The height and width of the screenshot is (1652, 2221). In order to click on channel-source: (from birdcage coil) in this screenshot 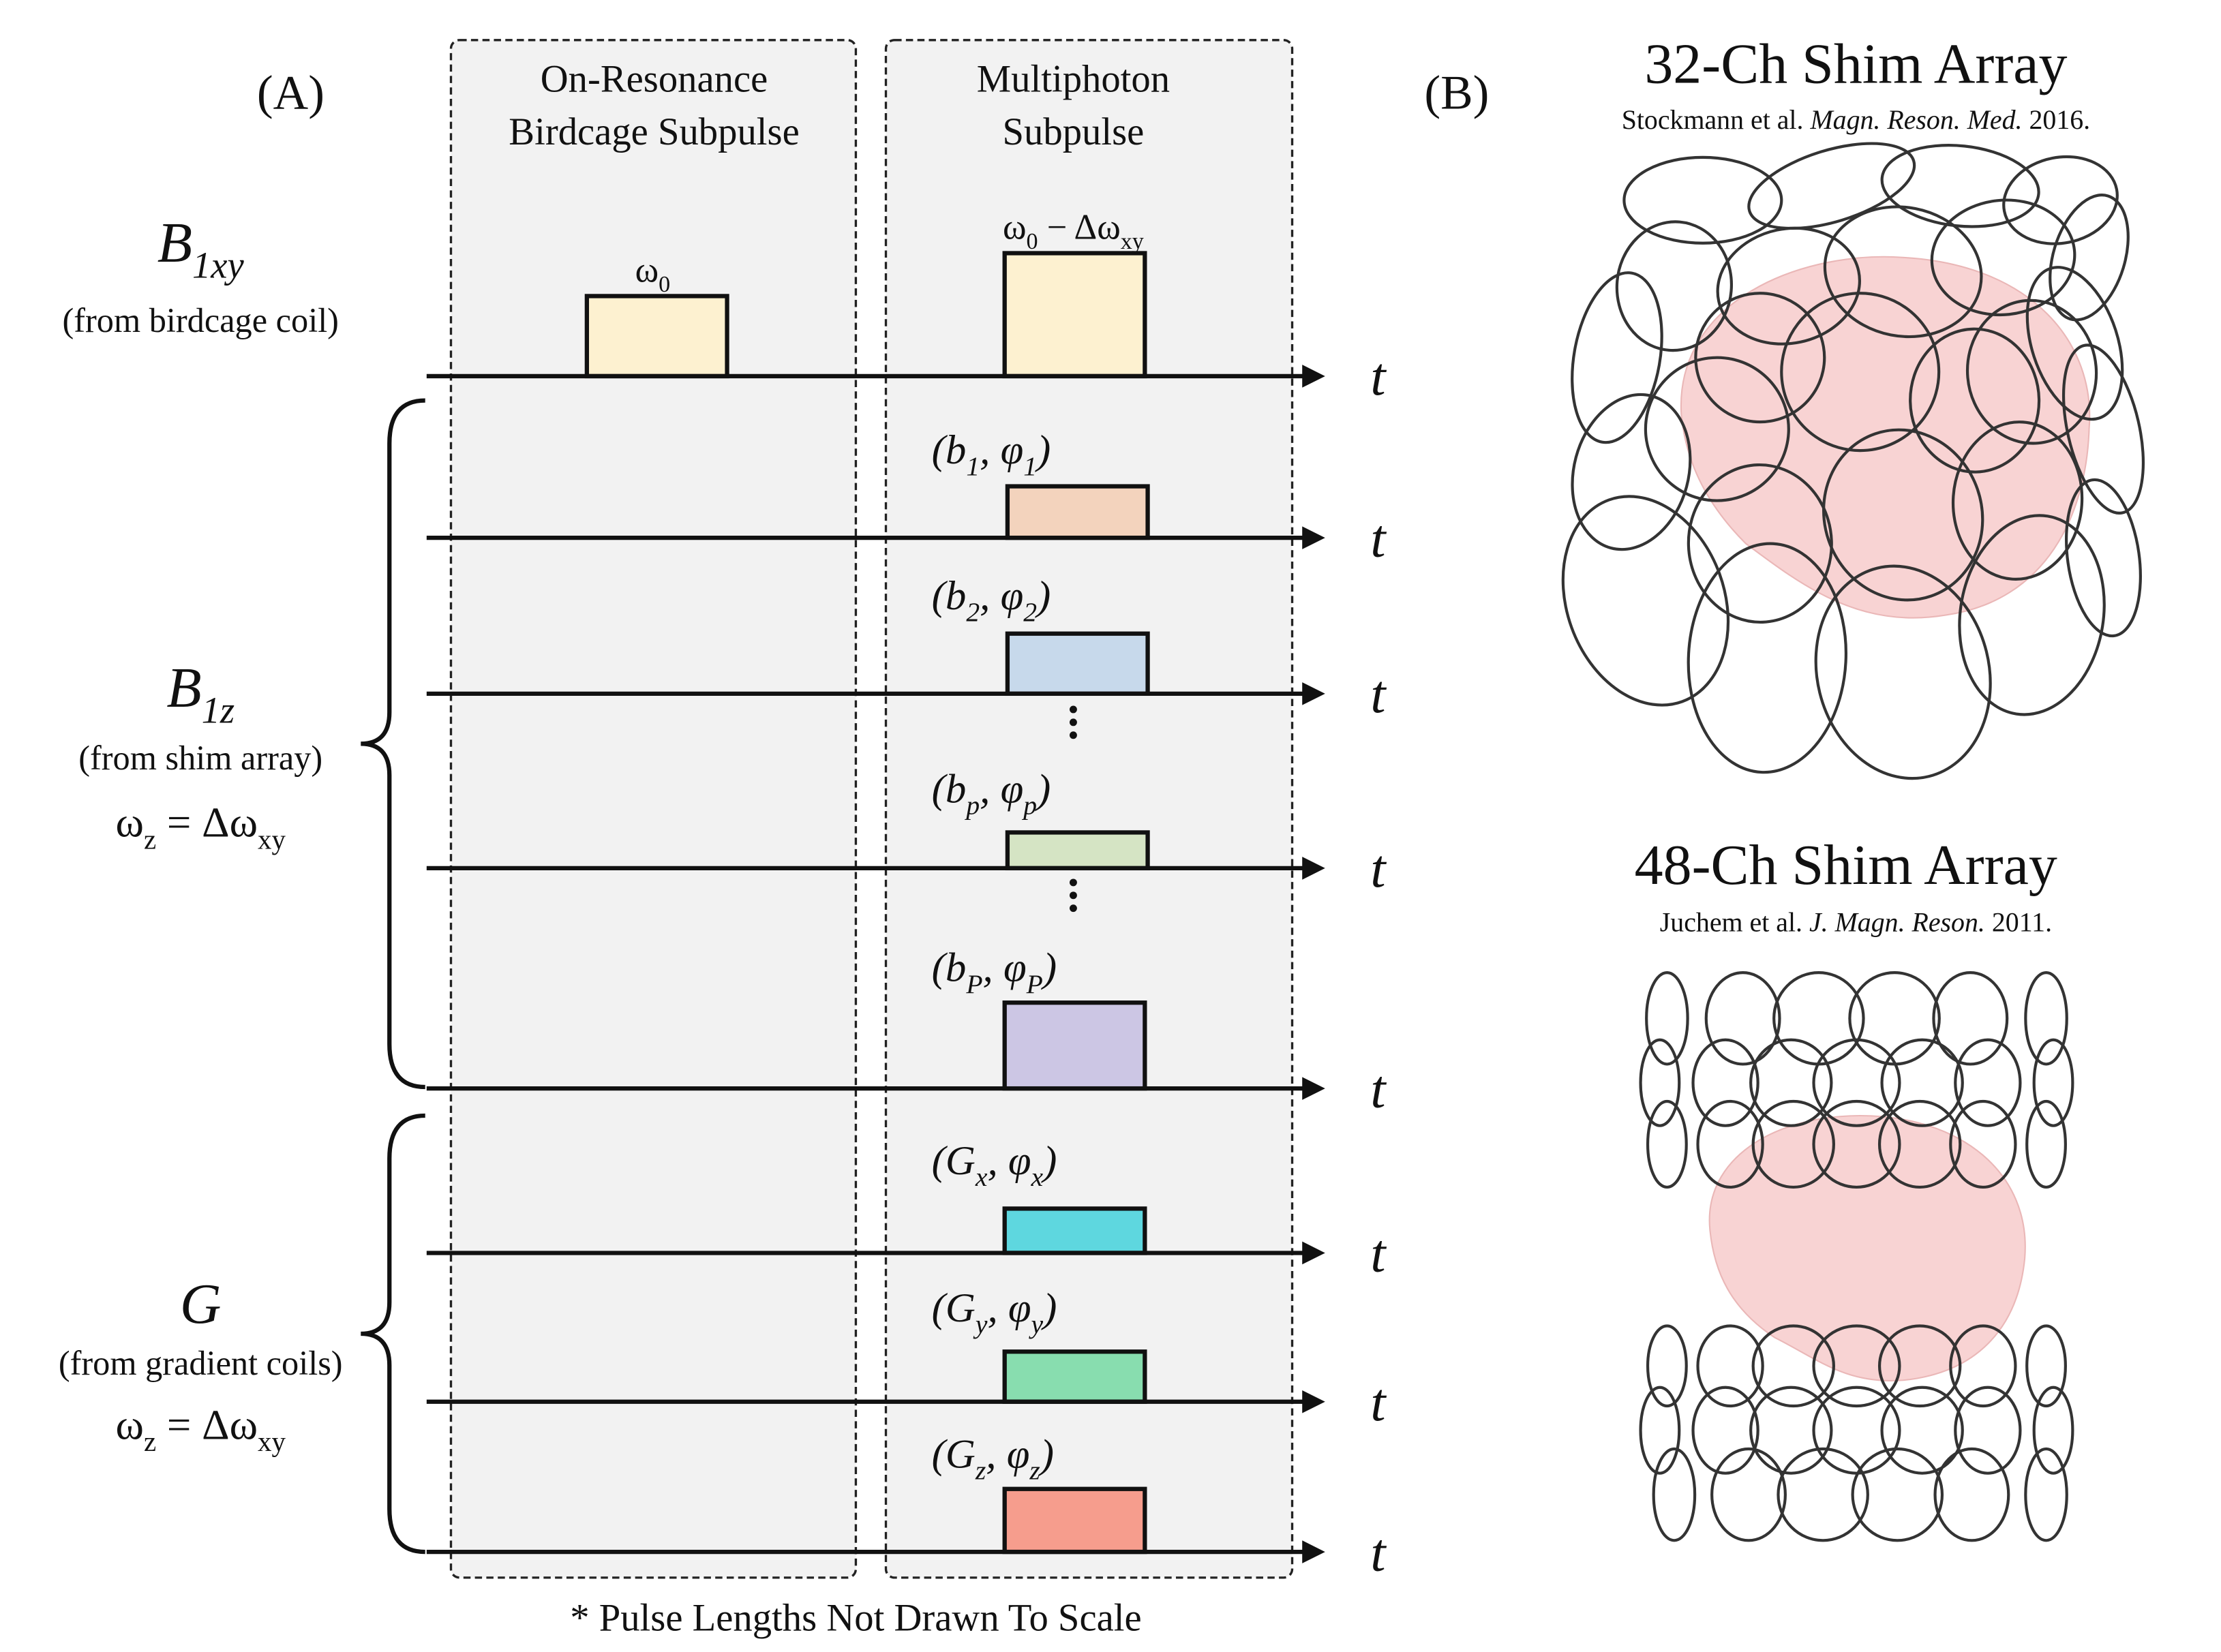, I will do `click(200, 320)`.